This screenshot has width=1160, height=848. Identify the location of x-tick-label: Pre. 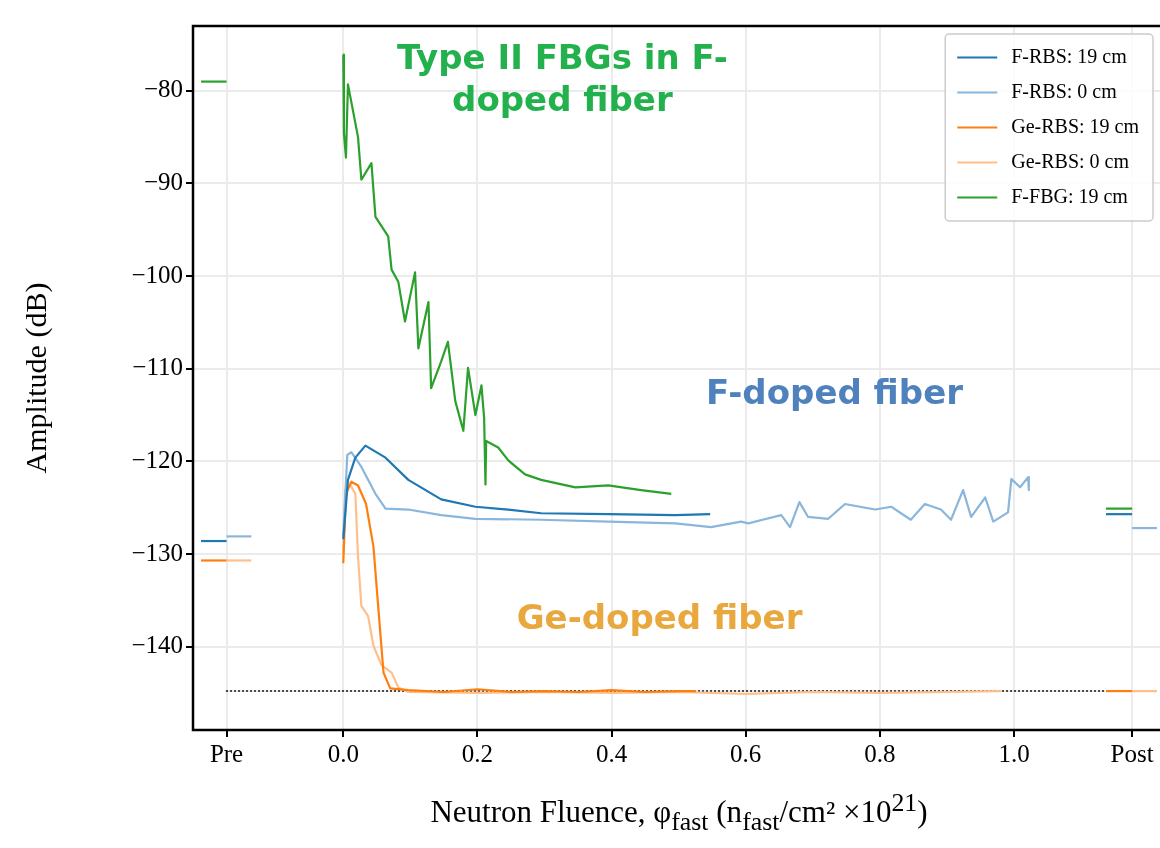
(226, 753).